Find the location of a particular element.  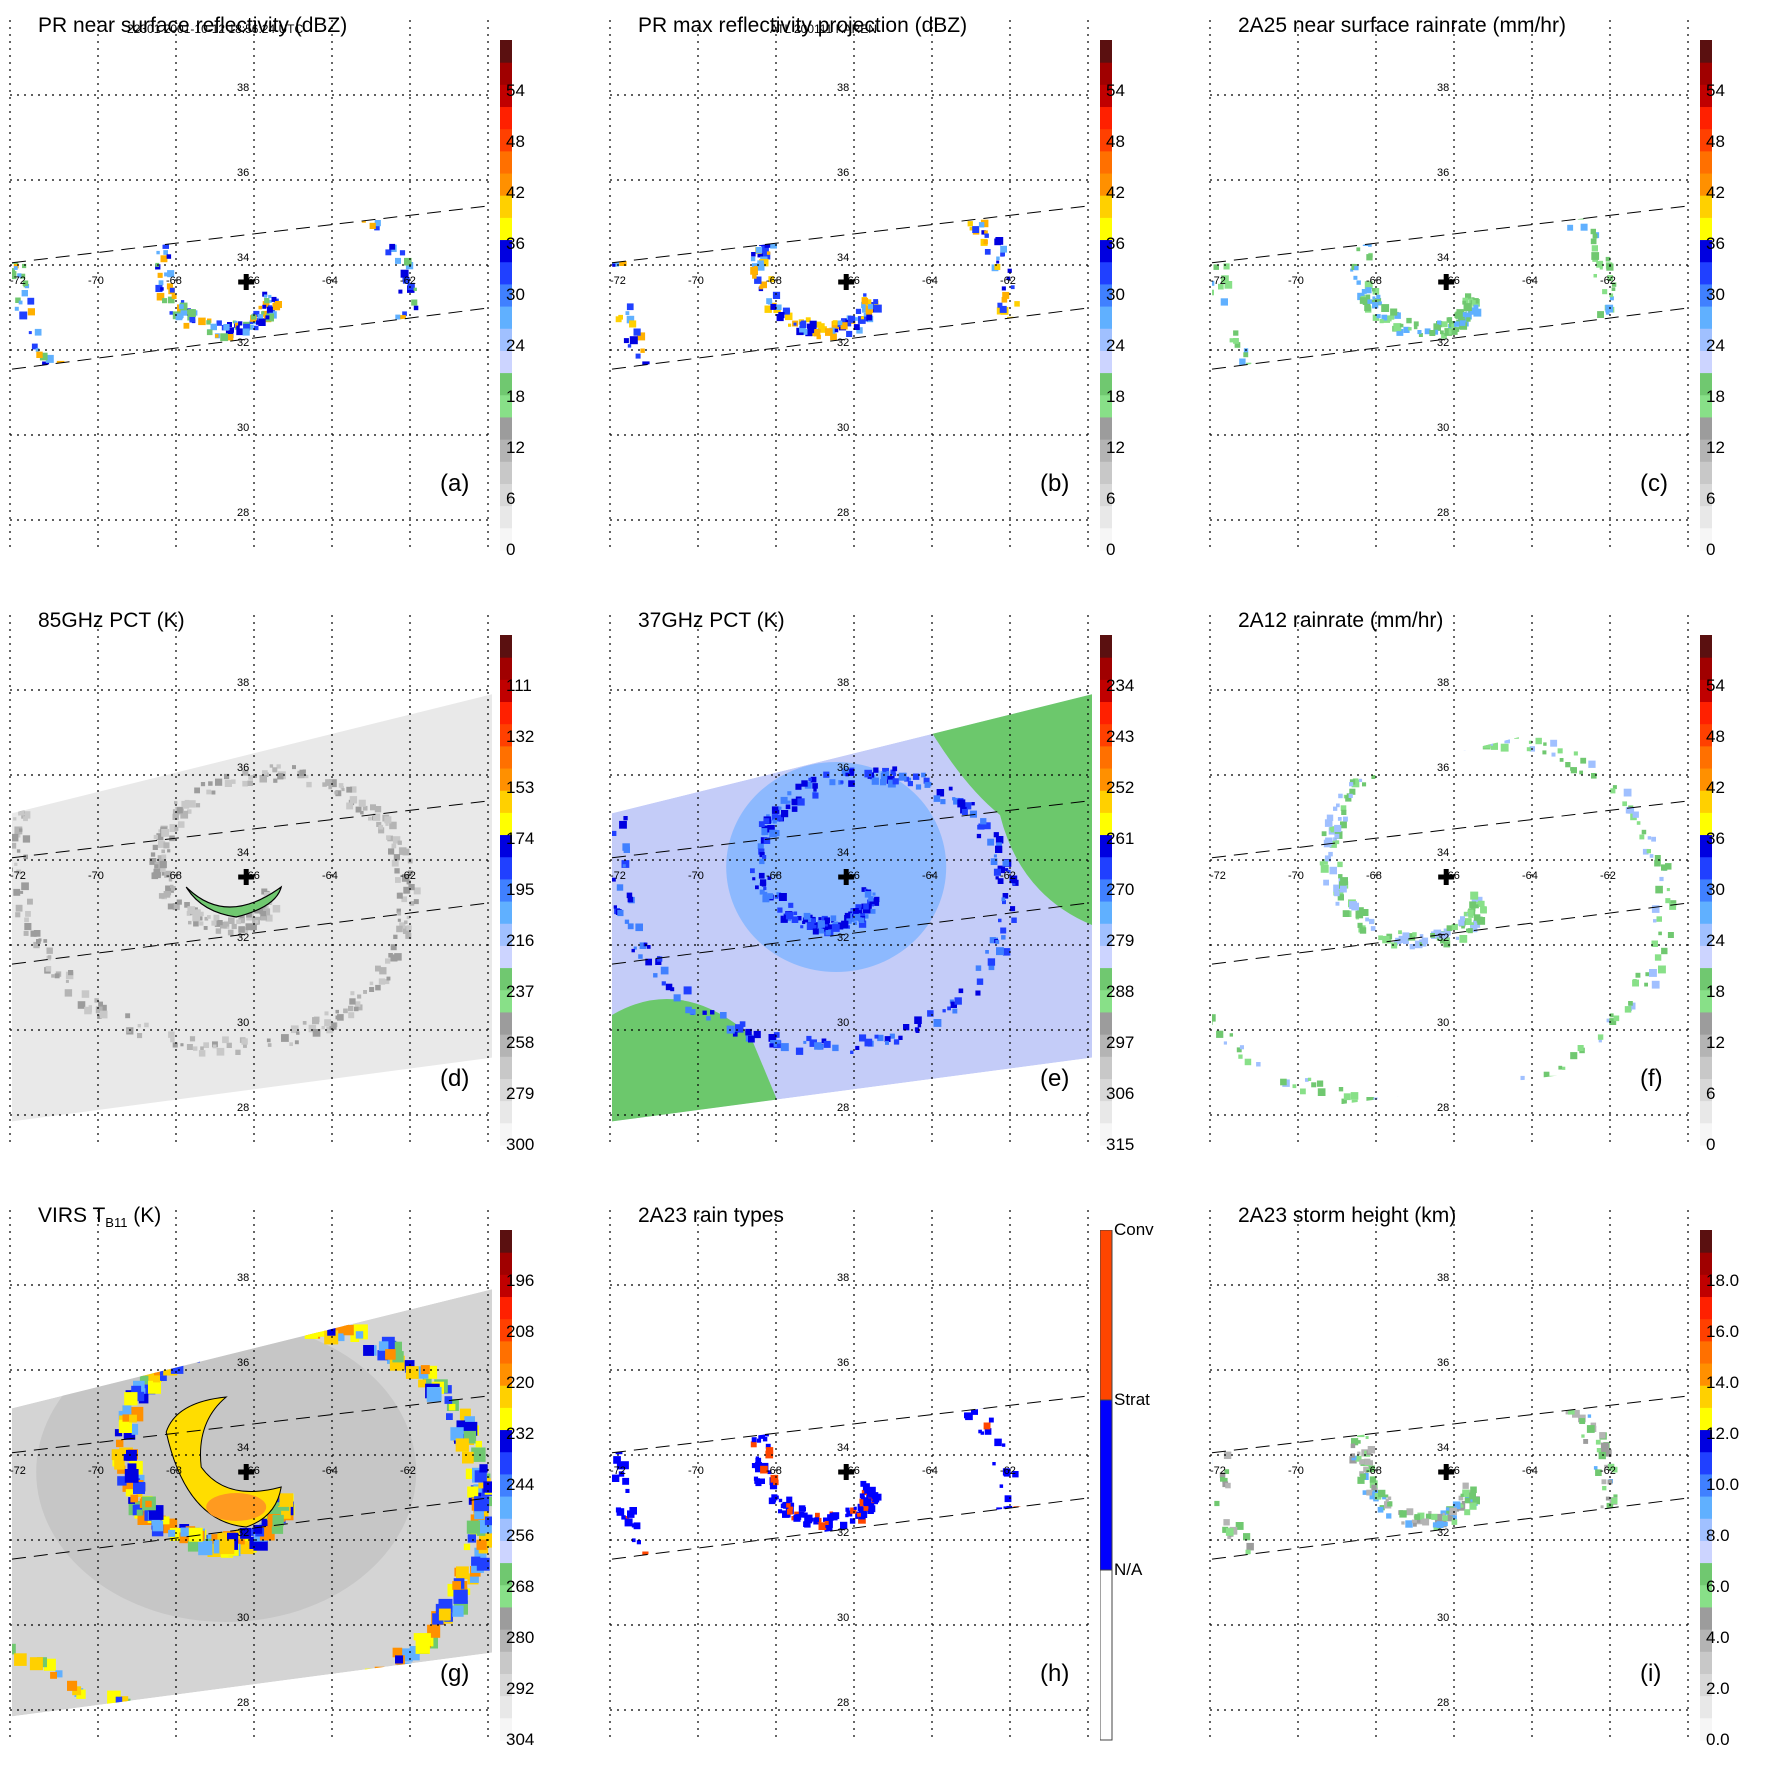

panel-label: (i) is located at coordinates (1651, 1673).